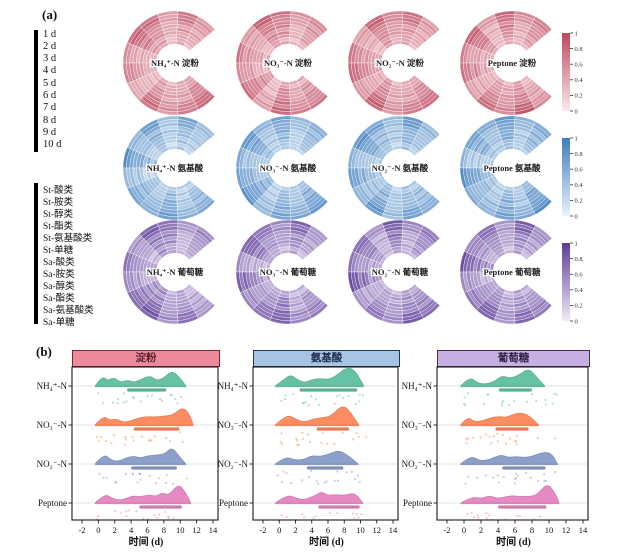 This screenshot has height=552, width=643. What do you see at coordinates (59, 274) in the screenshot?
I see `category-legend-item: Sa-胺类` at bounding box center [59, 274].